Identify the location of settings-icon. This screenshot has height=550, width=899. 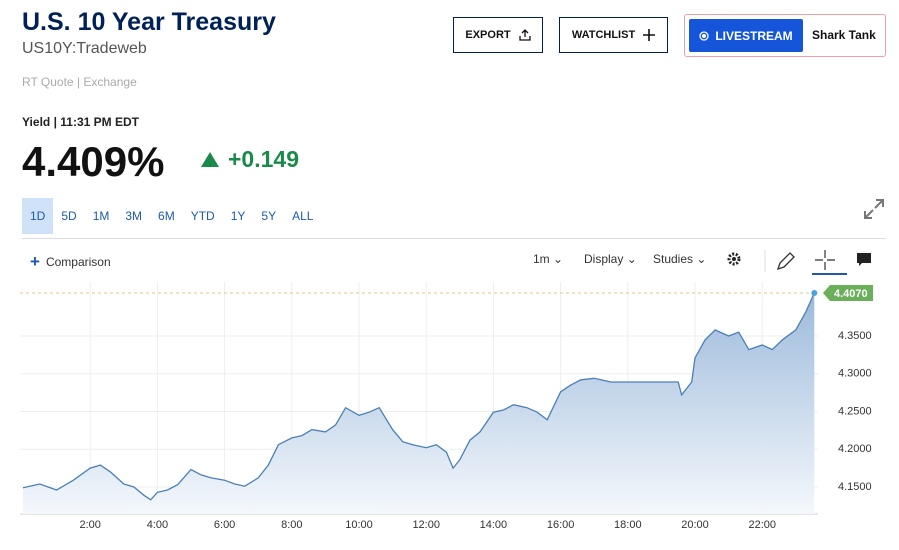
(734, 259).